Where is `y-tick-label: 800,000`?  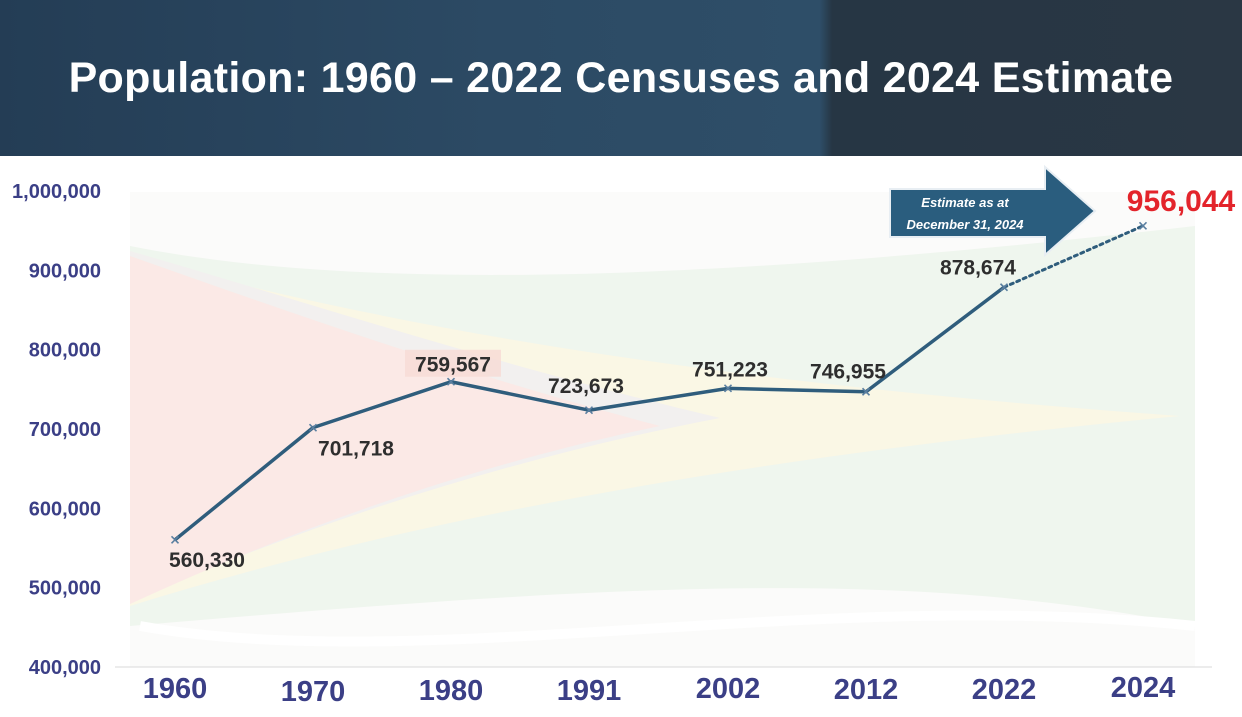 y-tick-label: 800,000 is located at coordinates (65, 351).